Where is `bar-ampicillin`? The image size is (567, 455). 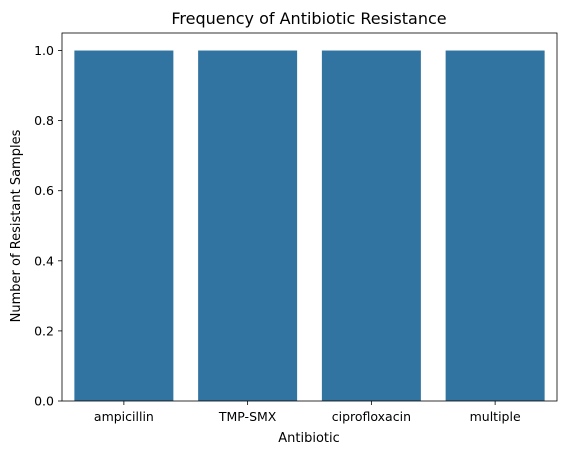 bar-ampicillin is located at coordinates (124, 226).